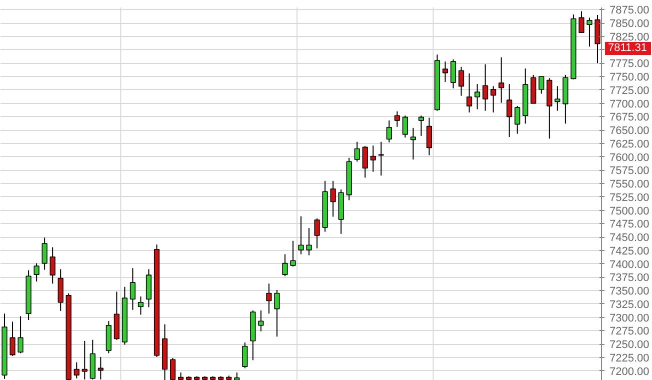 The image size is (652, 380). What do you see at coordinates (630, 292) in the screenshot?
I see `y-tick-label: 7350.00` at bounding box center [630, 292].